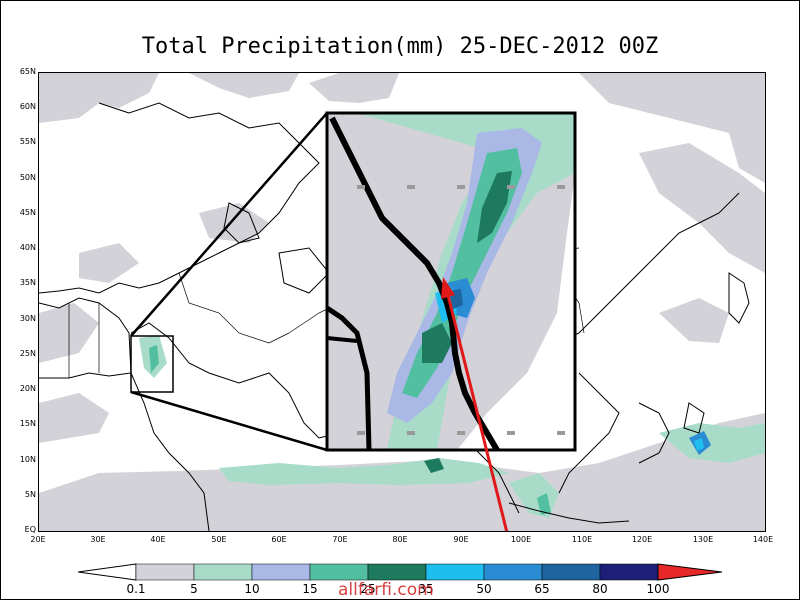 Image resolution: width=800 pixels, height=600 pixels. I want to click on colorbar-label: 80, so click(600, 589).